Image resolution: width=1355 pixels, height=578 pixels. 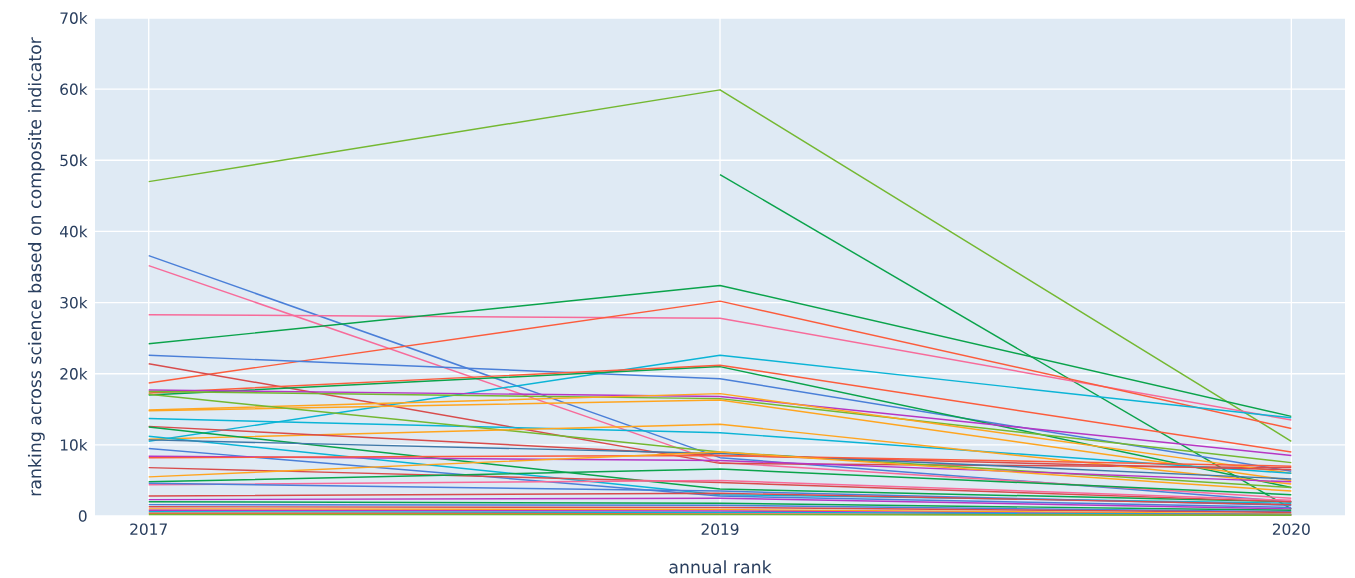 I want to click on y-axis-title: ranking across science based on composite indicator, so click(x=36, y=266).